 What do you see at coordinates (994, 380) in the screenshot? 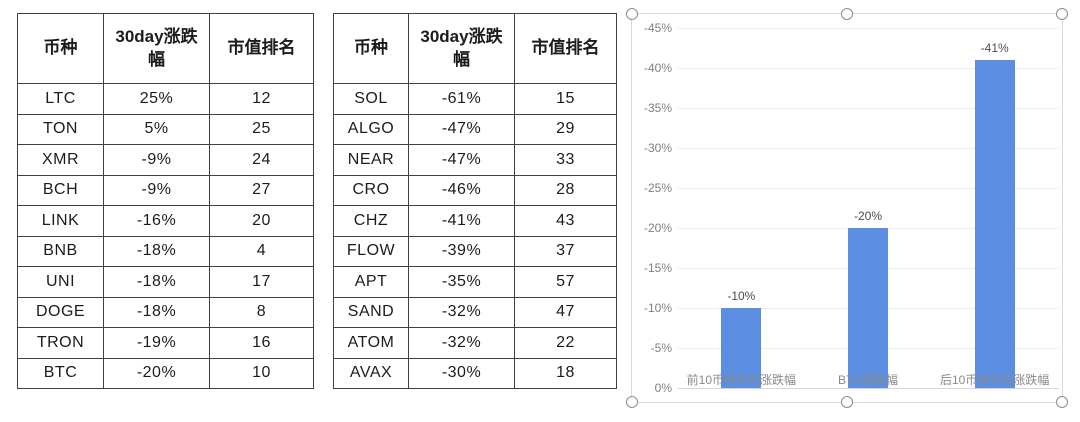
I see `category-label: 后10币种平均涨跌幅` at bounding box center [994, 380].